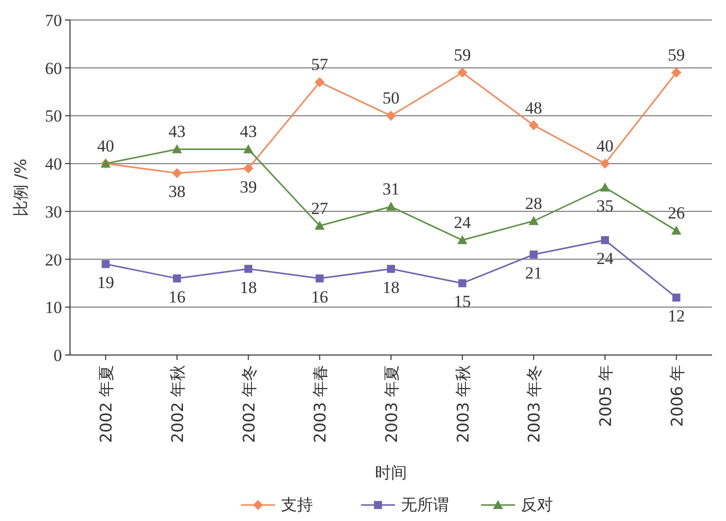 The image size is (726, 521). Describe the element at coordinates (533, 273) in the screenshot. I see `data-label: 21` at that location.